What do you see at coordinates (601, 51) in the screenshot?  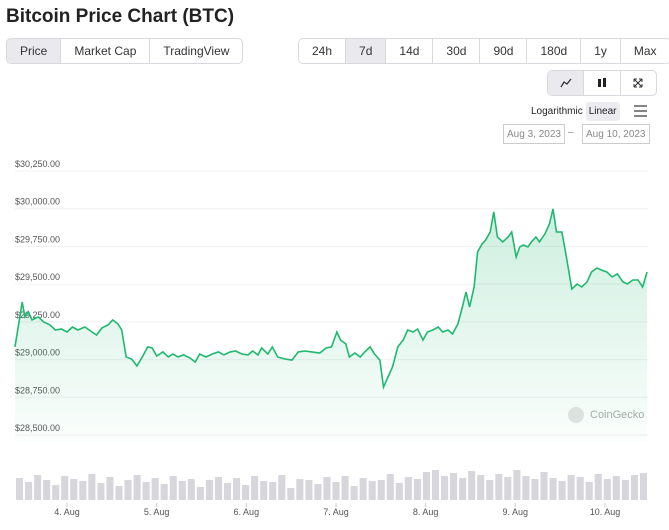 I see `range-button: 1y` at bounding box center [601, 51].